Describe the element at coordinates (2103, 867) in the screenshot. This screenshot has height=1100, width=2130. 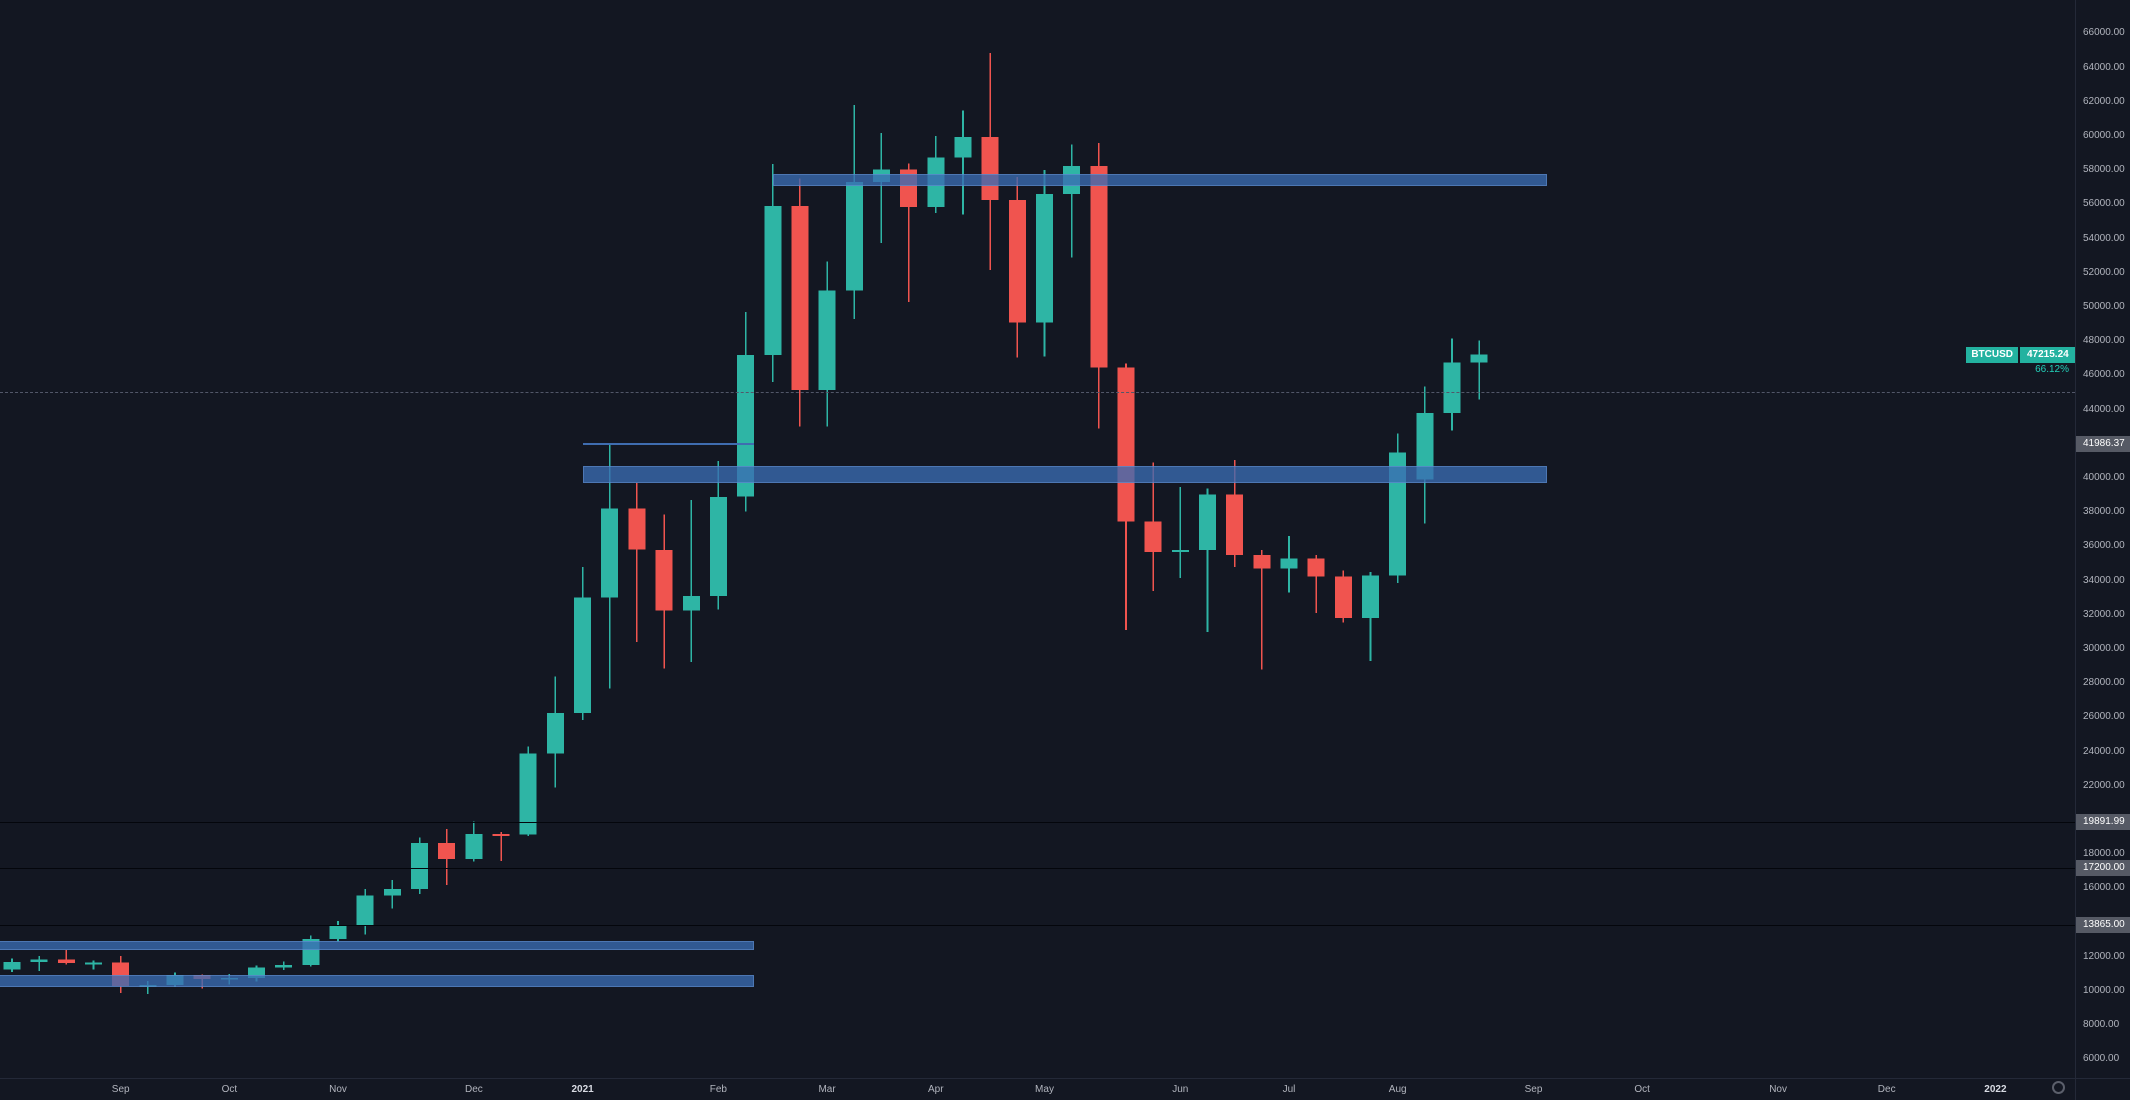
I see `price-level-badge: 17200.00` at that location.